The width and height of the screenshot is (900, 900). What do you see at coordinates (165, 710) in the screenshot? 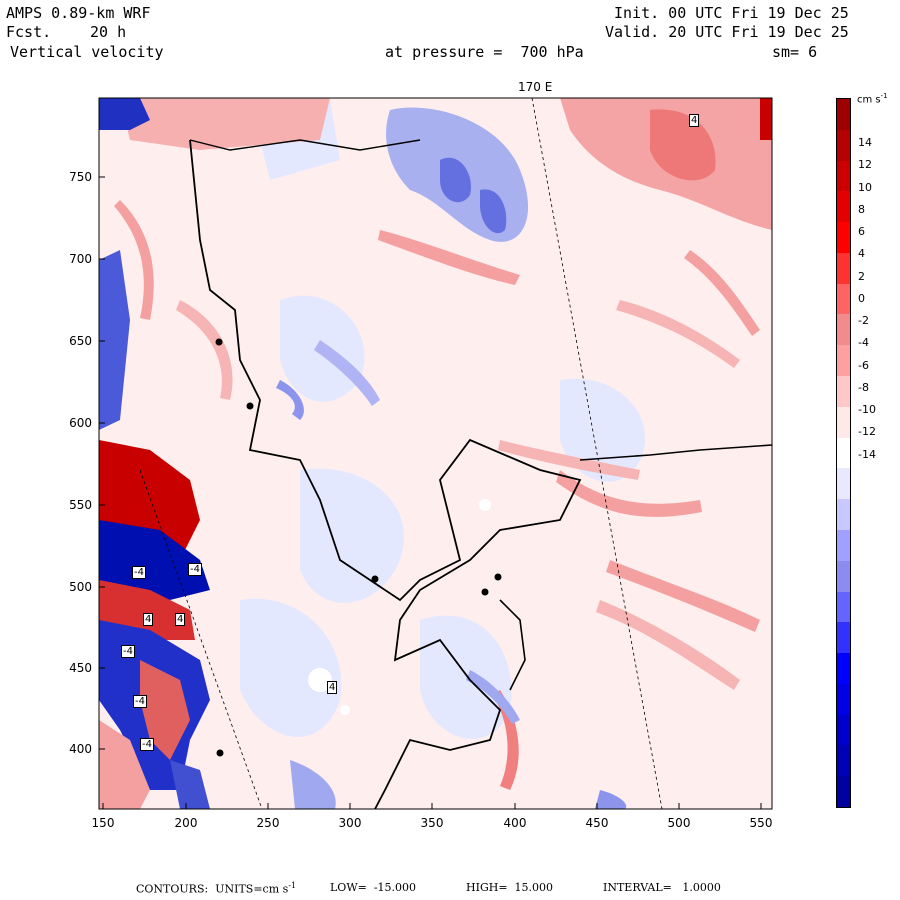
I see `strong-rising-region` at bounding box center [165, 710].